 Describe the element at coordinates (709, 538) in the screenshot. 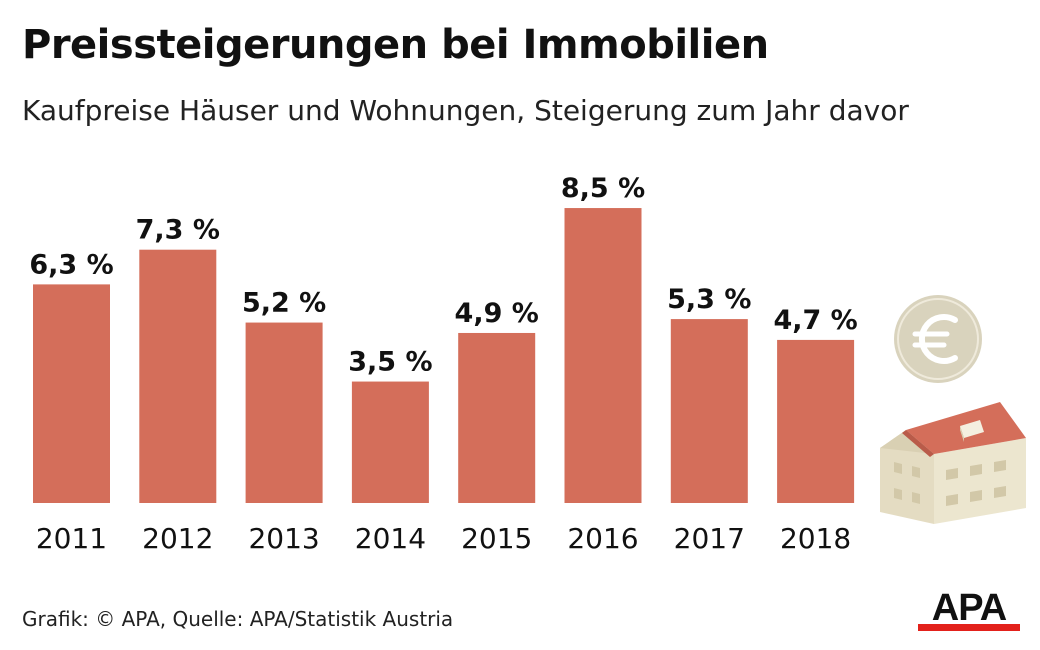

I see `category-label-2017: 2017` at that location.